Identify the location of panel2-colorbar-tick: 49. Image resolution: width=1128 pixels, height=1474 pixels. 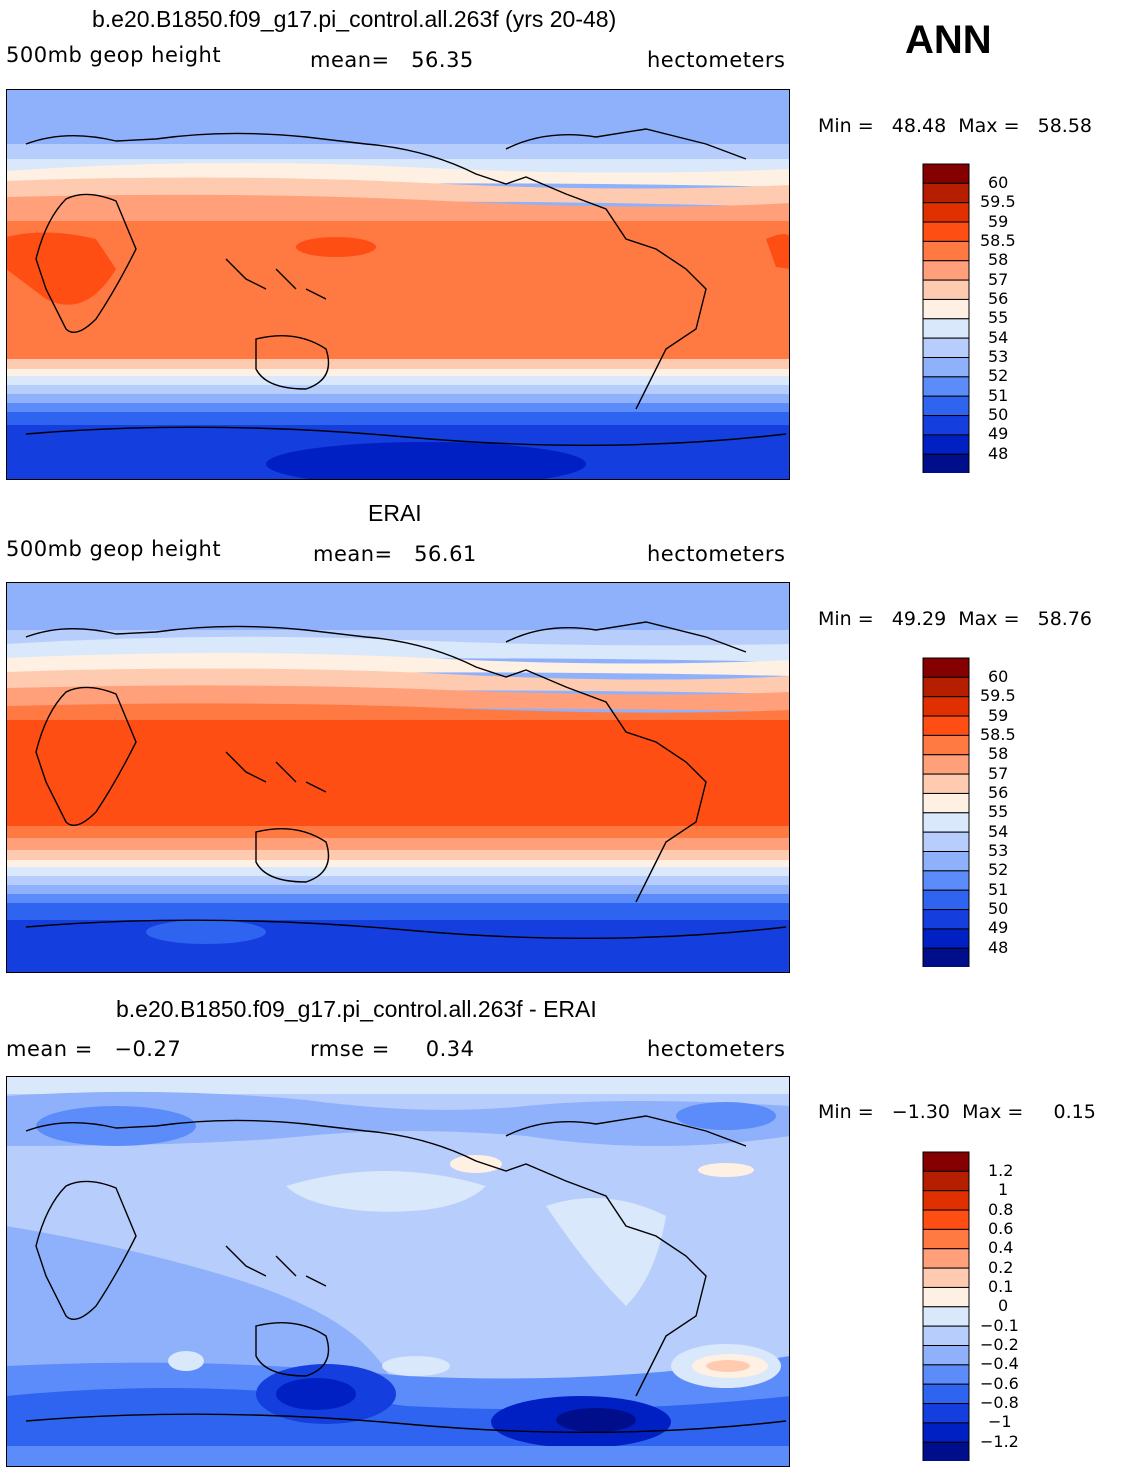
(998, 927).